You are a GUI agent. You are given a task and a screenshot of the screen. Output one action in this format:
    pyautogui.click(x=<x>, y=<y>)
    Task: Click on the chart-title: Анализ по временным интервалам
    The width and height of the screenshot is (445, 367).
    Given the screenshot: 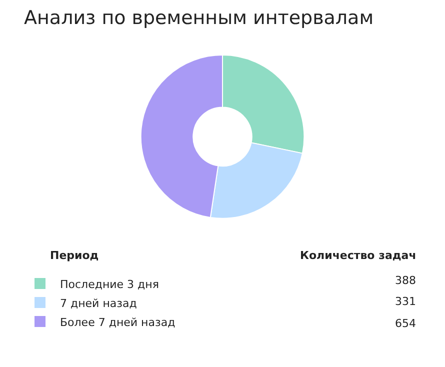 What is the action you would take?
    pyautogui.click(x=199, y=18)
    